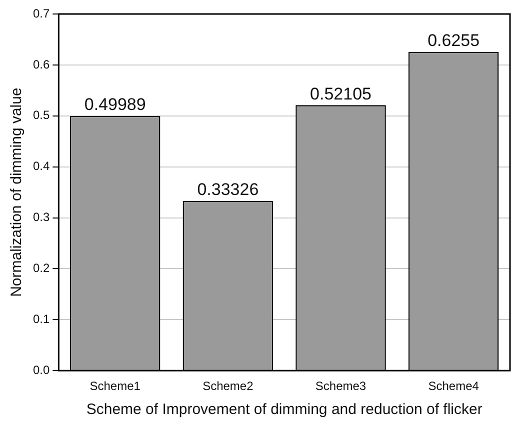 The width and height of the screenshot is (532, 425). Describe the element at coordinates (284, 409) in the screenshot. I see `x-axis-title: Scheme of Improvement of dimming and reduction of flicker` at that location.